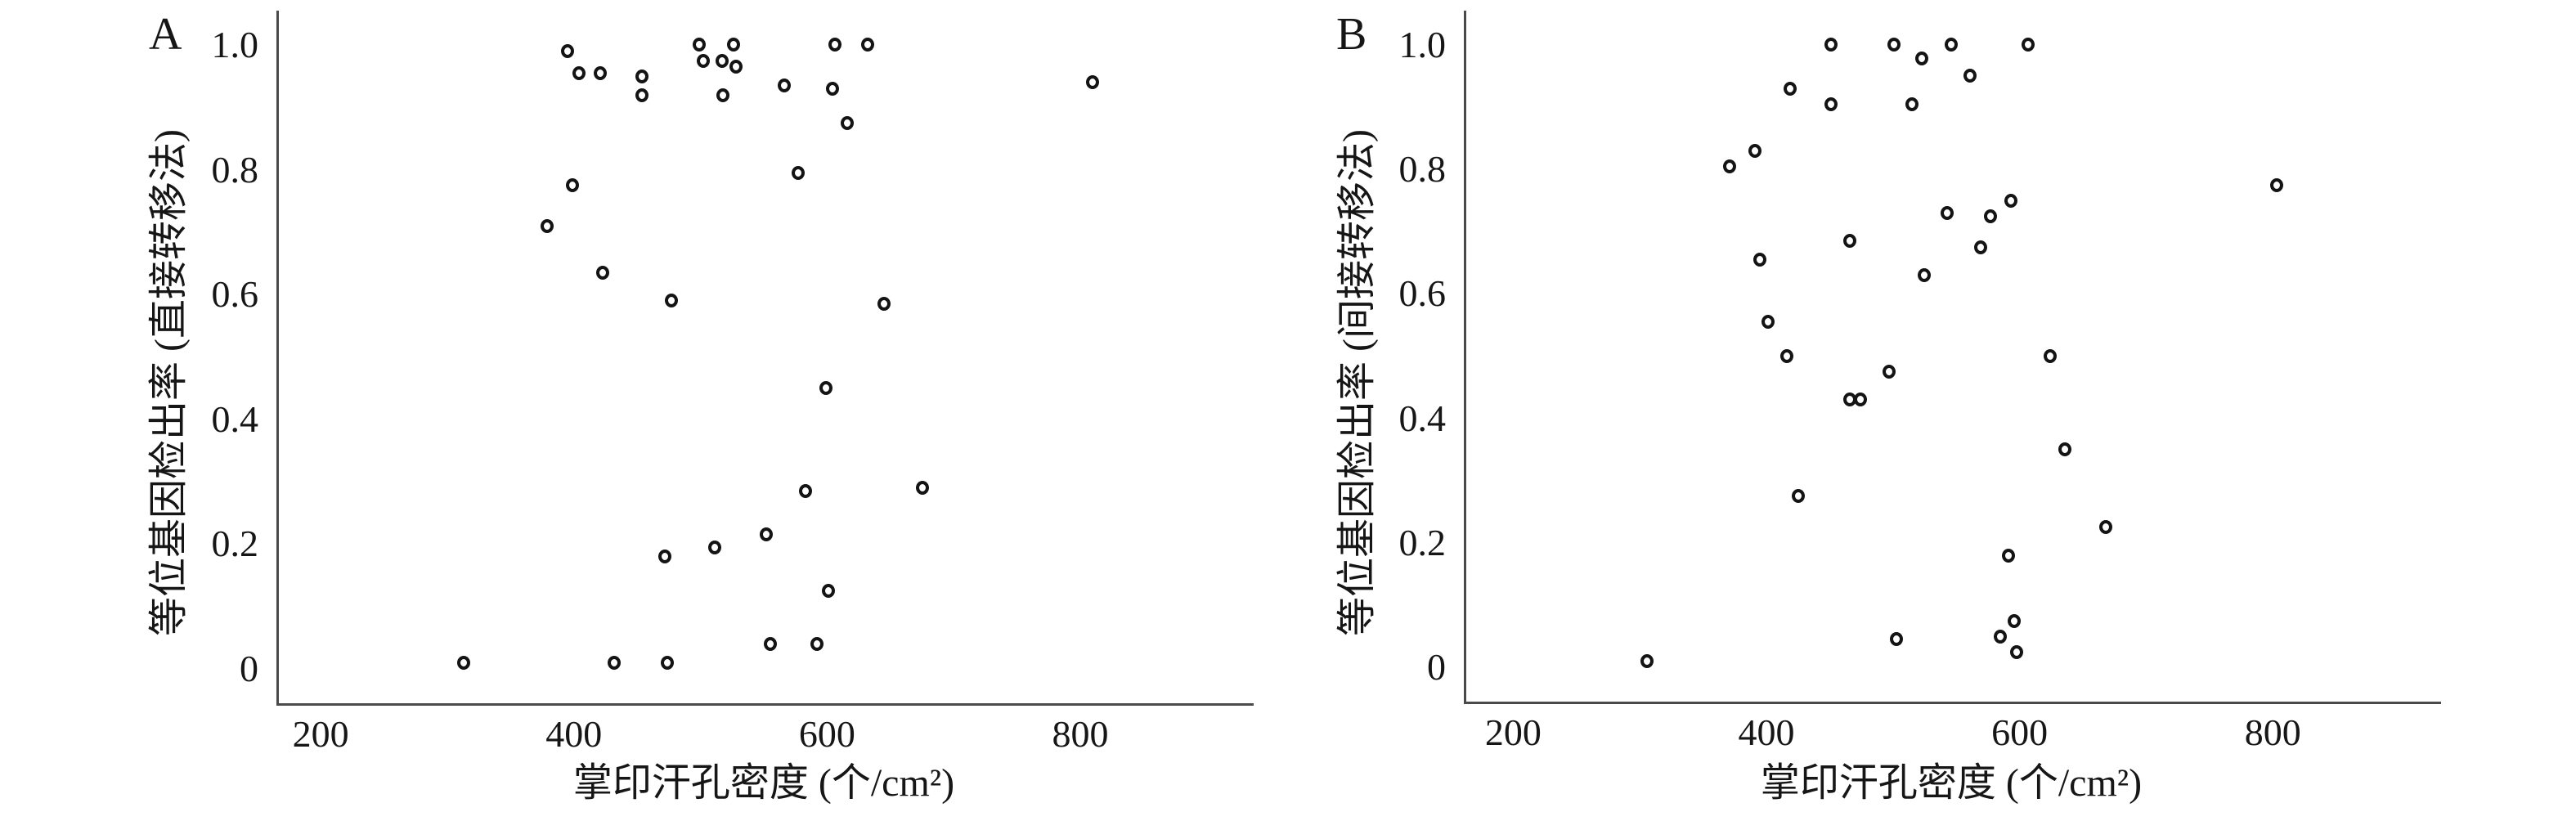 The image size is (2576, 821). What do you see at coordinates (764, 783) in the screenshot?
I see `panel-a-x-axis-title: 掌印汗孔密度 (个/cm²)` at bounding box center [764, 783].